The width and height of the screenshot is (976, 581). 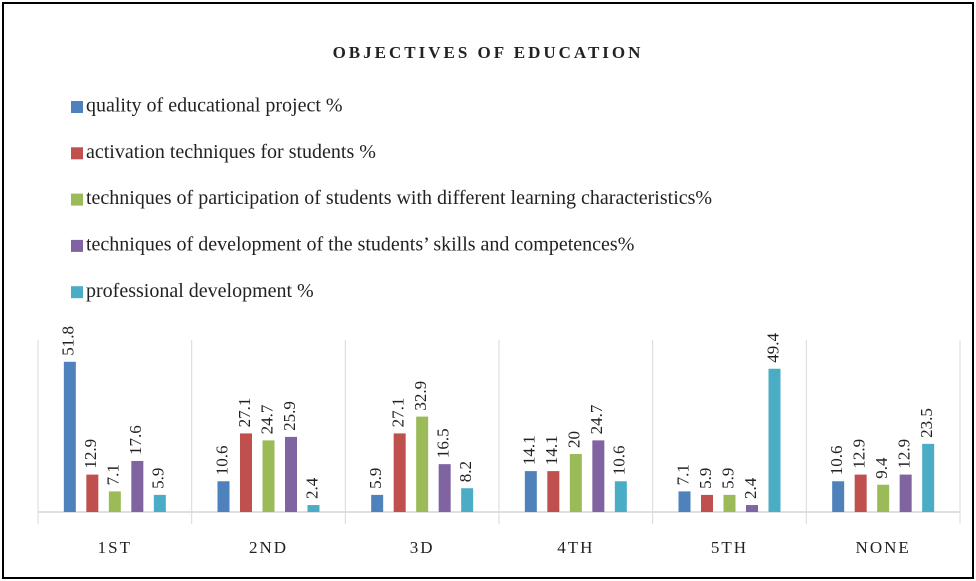 I want to click on data-label: 25.9, so click(x=289, y=416).